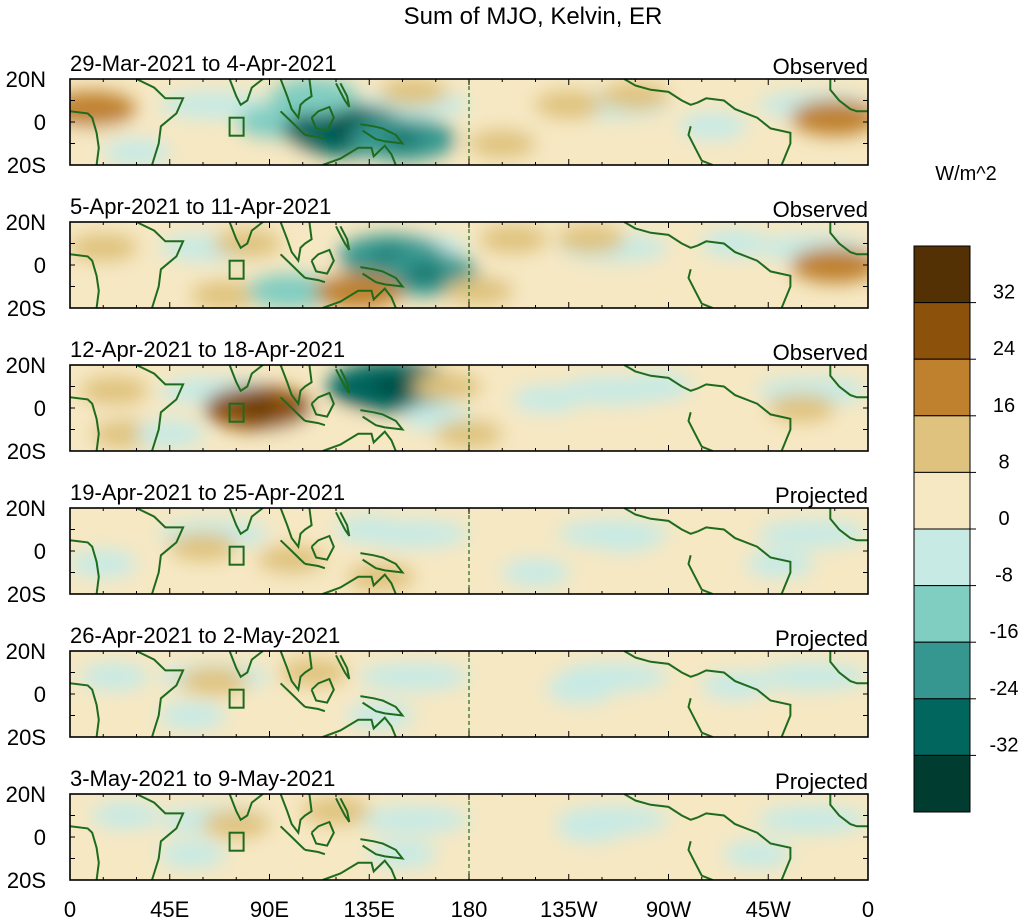 The image size is (1021, 922). Describe the element at coordinates (200, 206) in the screenshot. I see `panel-date-range: 5-Apr-2021 to 11-Apr-2021` at that location.